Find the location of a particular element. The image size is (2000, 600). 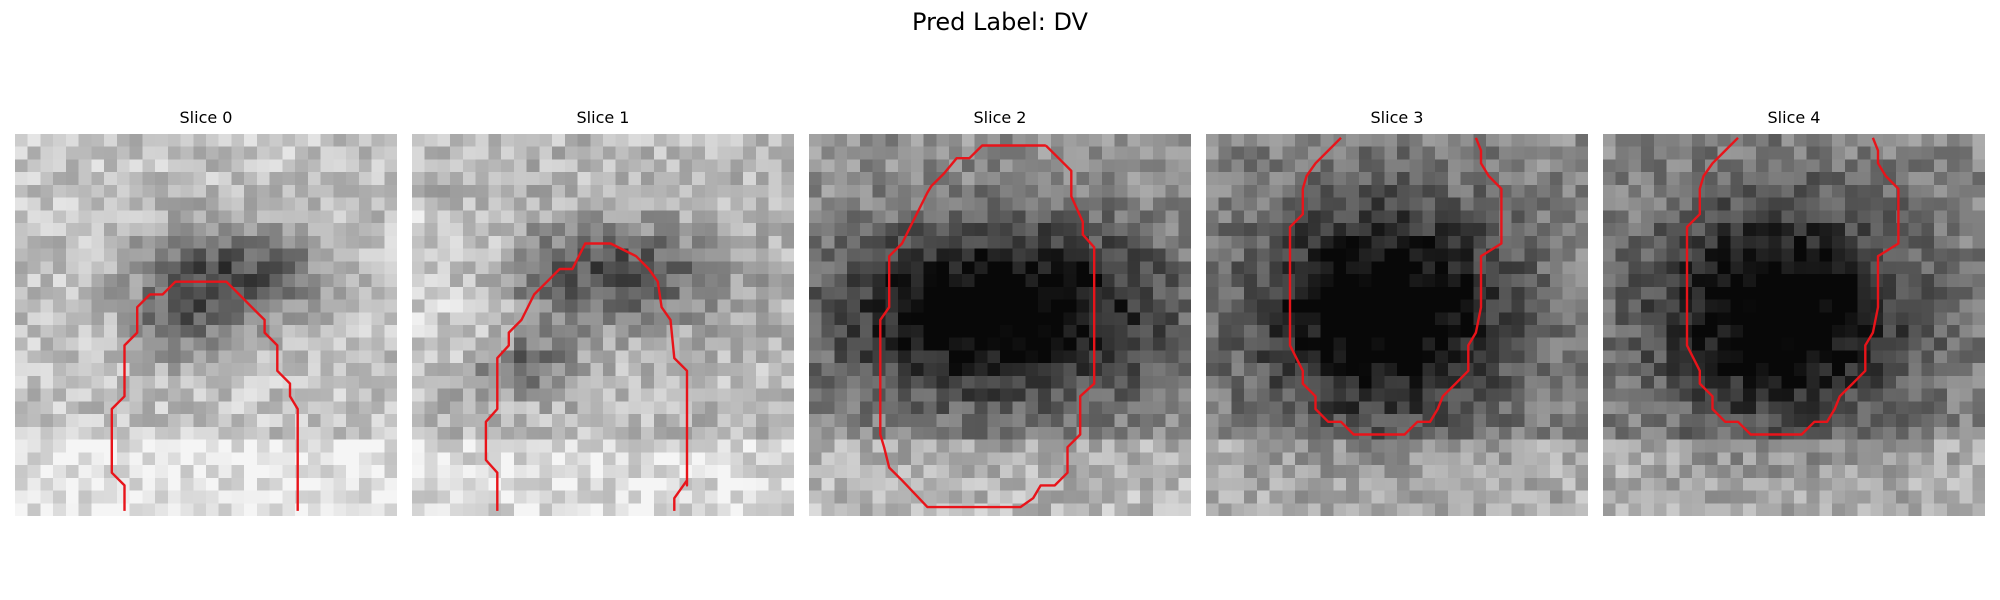

slice-title-0: Slice 0 is located at coordinates (206, 117).